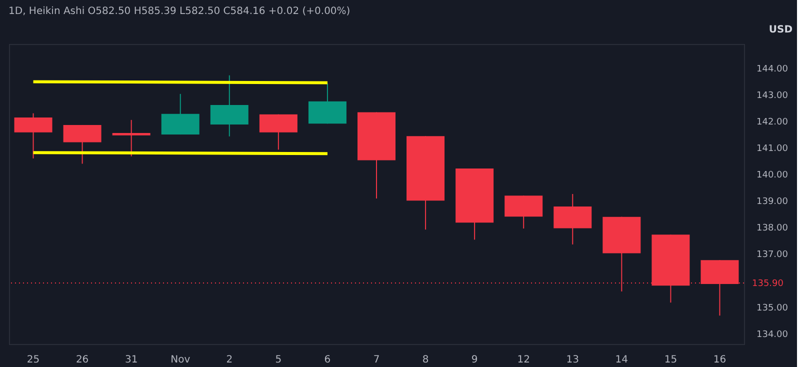 This screenshot has height=367, width=800. Describe the element at coordinates (82, 360) in the screenshot. I see `x-tick-label: 26` at that location.